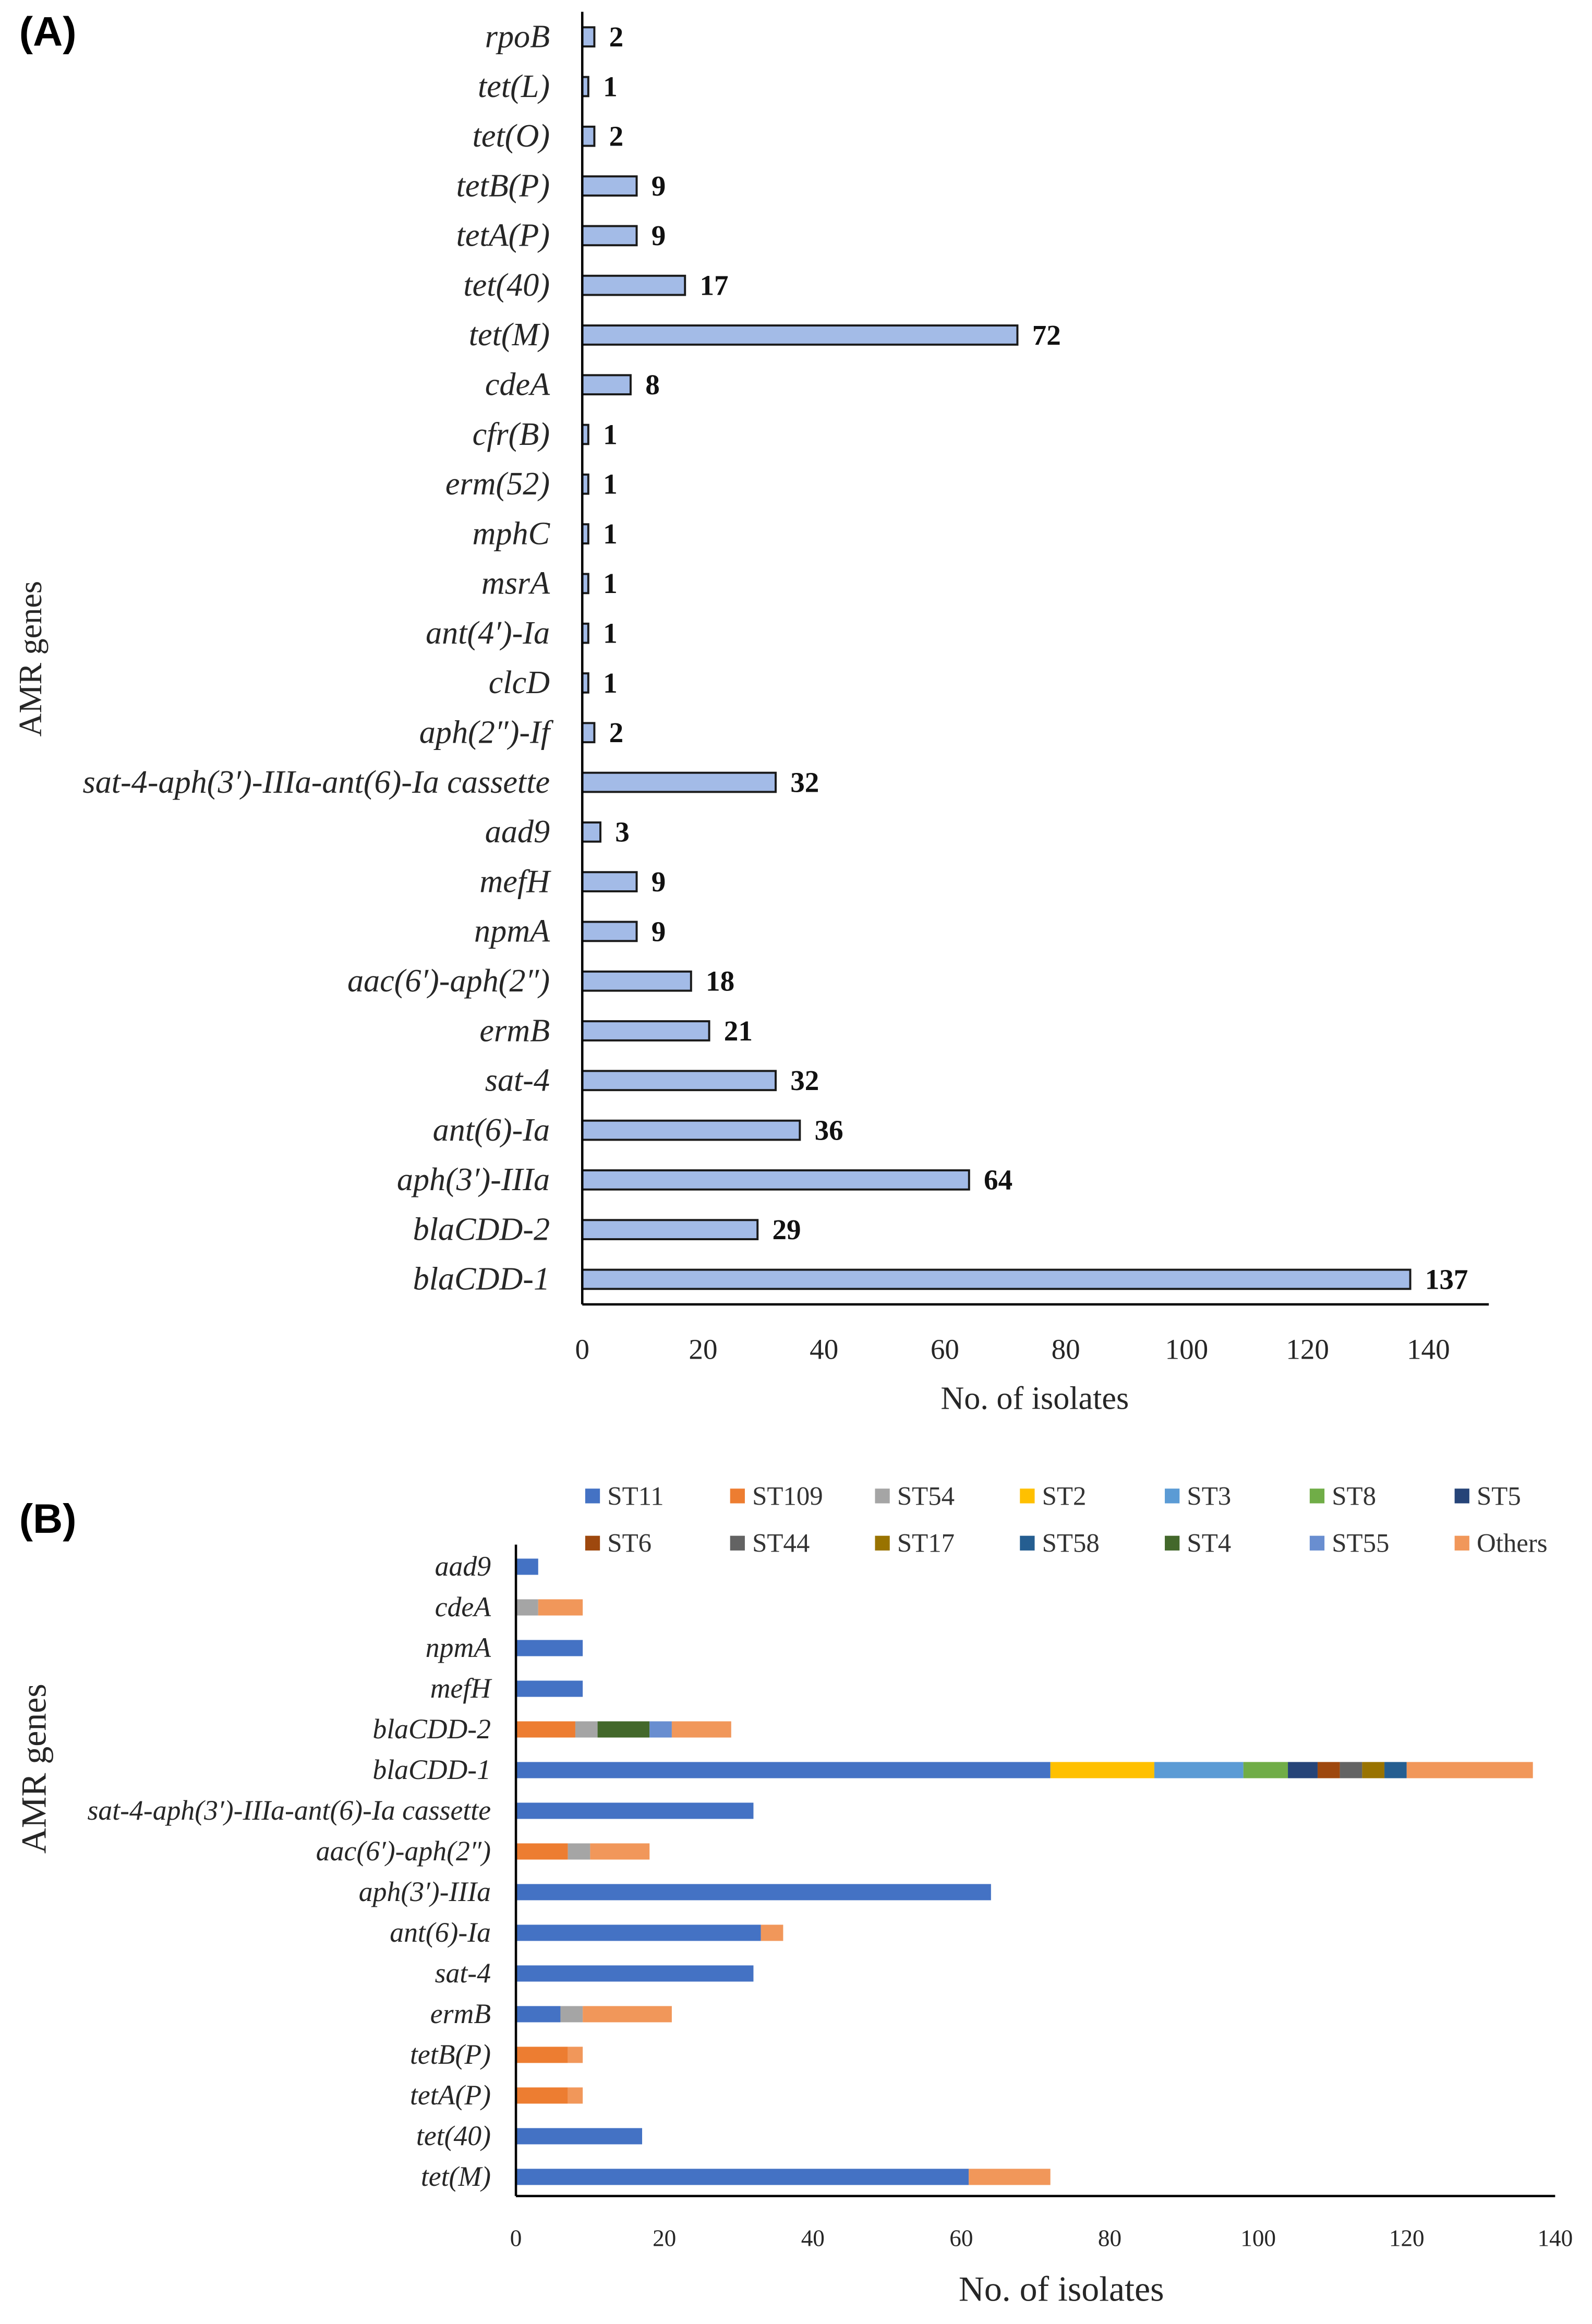 The height and width of the screenshot is (2324, 1592). What do you see at coordinates (425, 1891) in the screenshot?
I see `panel-b-category-label-aph-3-iiia: aph(3′)-IIIa` at bounding box center [425, 1891].